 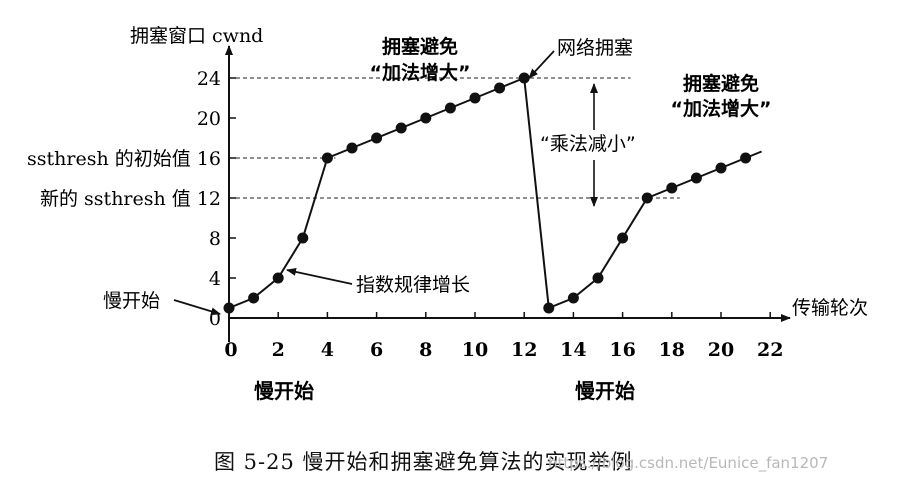 I want to click on y-axis-label: 拥塞窗口 cwnd, so click(x=196, y=36).